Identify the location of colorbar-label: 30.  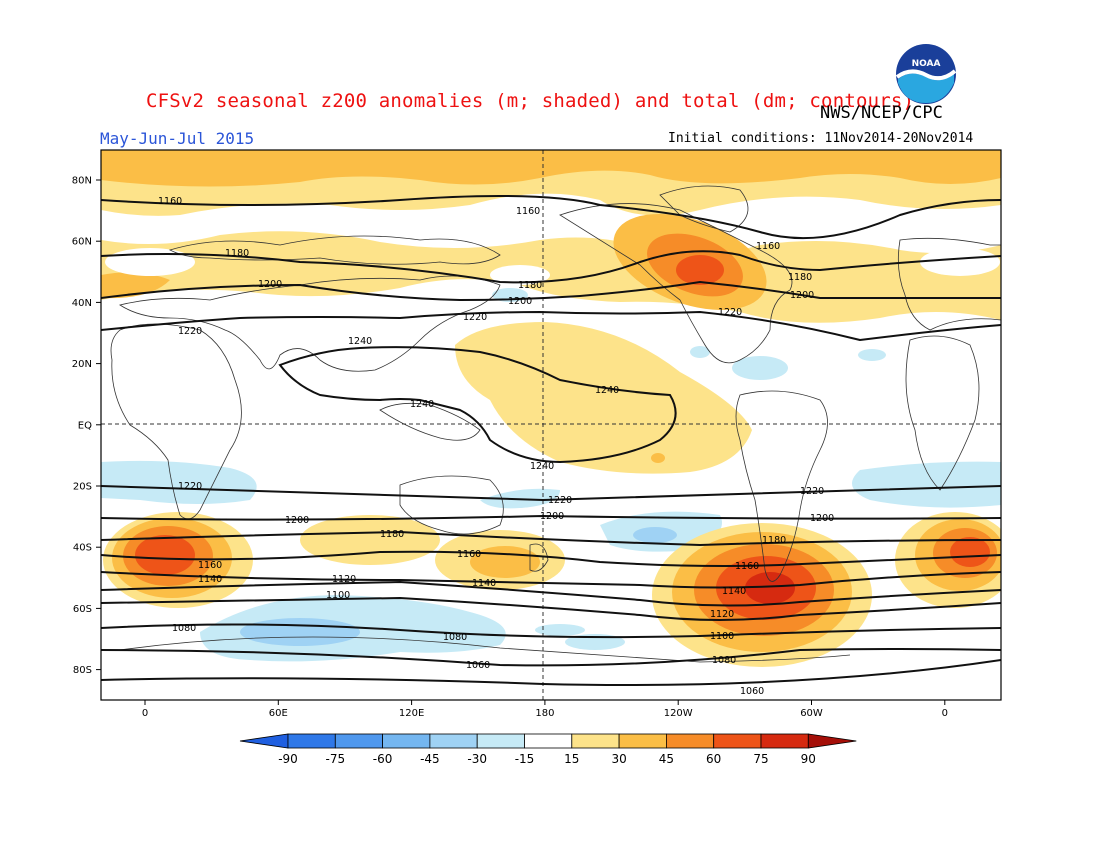
(618, 759).